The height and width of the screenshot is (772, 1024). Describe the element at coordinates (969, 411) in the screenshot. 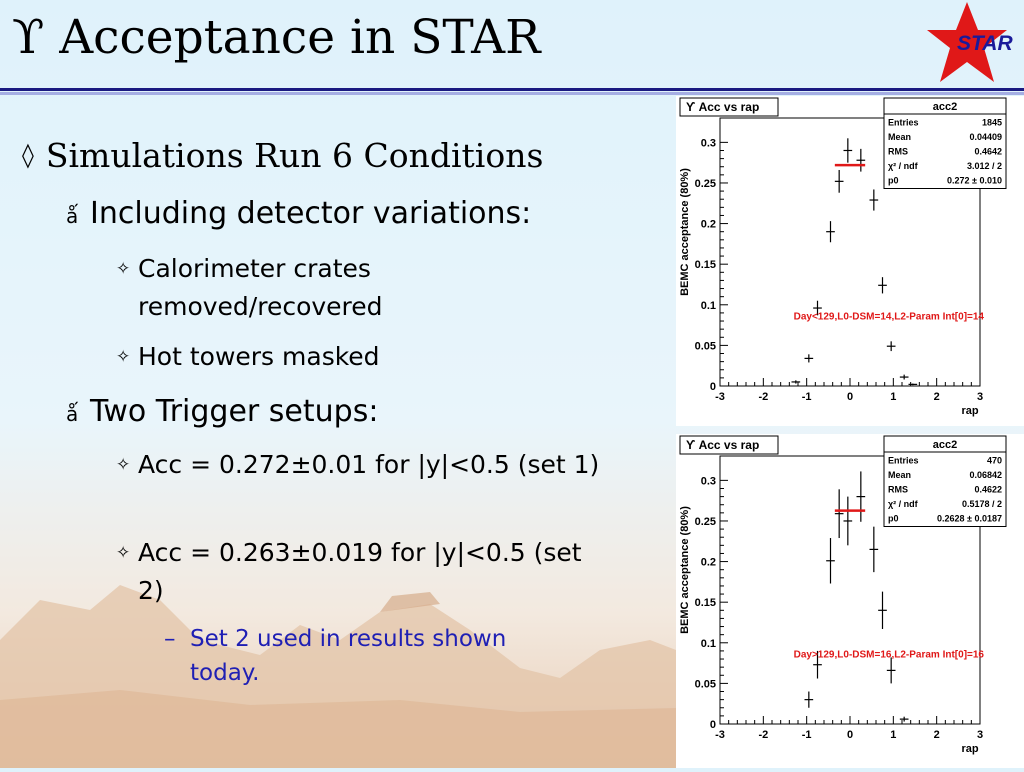

I see `x-axis-label: rap` at that location.